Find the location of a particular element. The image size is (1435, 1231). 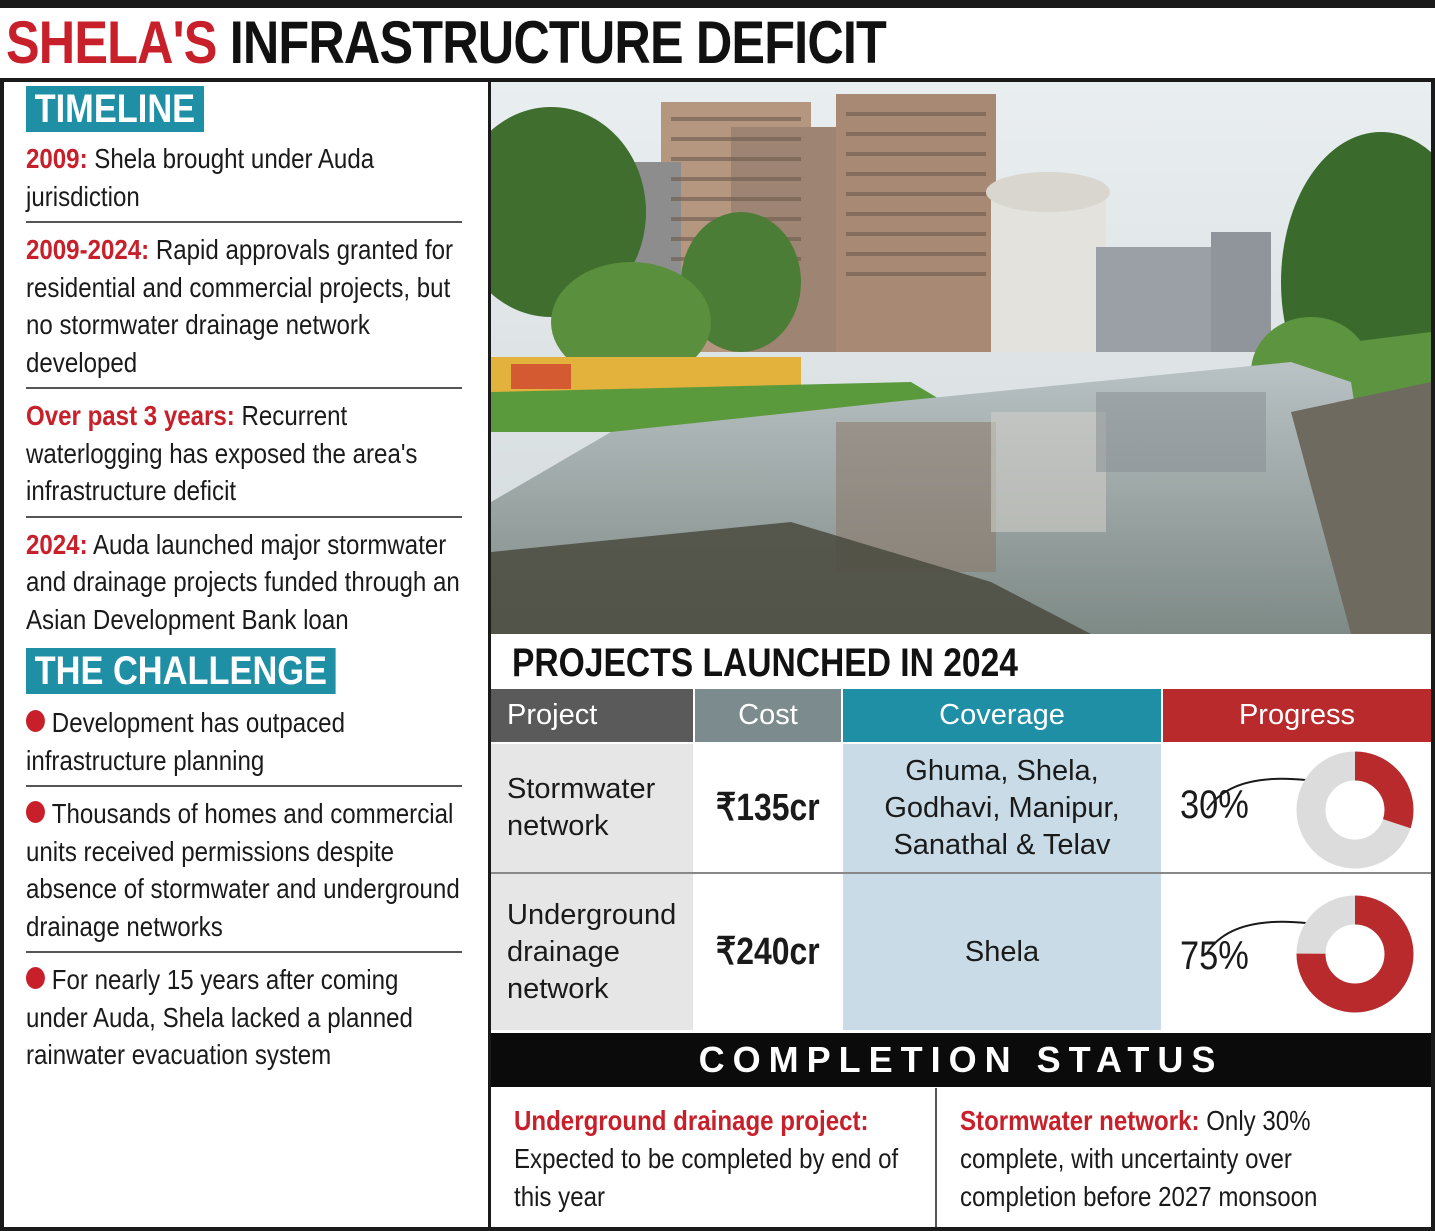

column-header-cost: Cost is located at coordinates (768, 715).